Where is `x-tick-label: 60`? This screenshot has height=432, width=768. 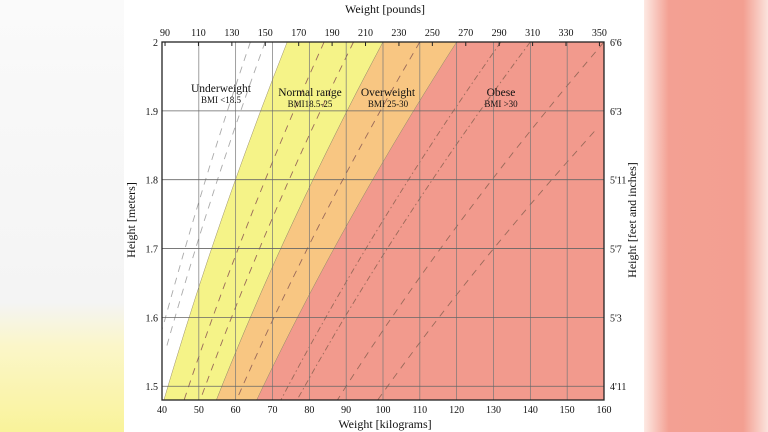 x-tick-label: 60 is located at coordinates (236, 410).